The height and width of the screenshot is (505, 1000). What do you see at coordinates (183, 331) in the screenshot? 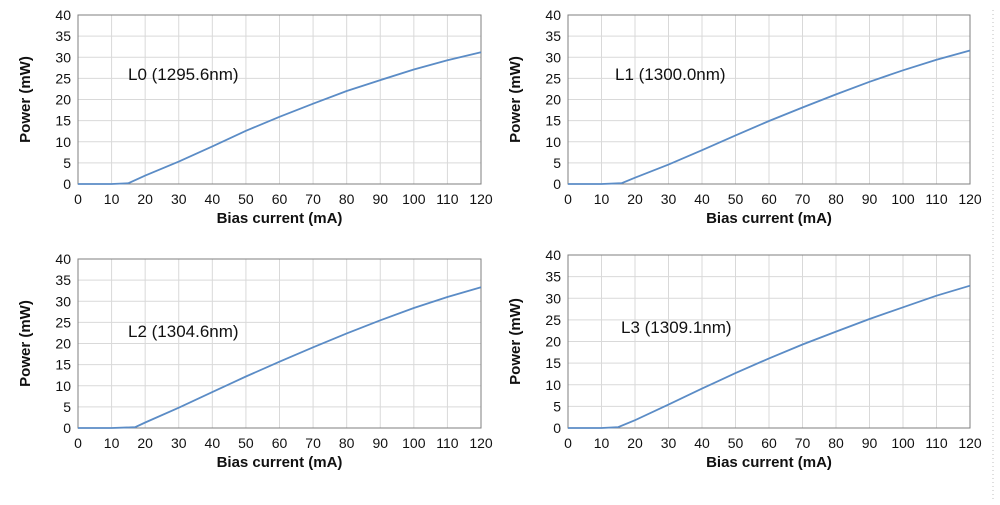
I see `curve-annotation: L2 (1304.6nm)` at bounding box center [183, 331].